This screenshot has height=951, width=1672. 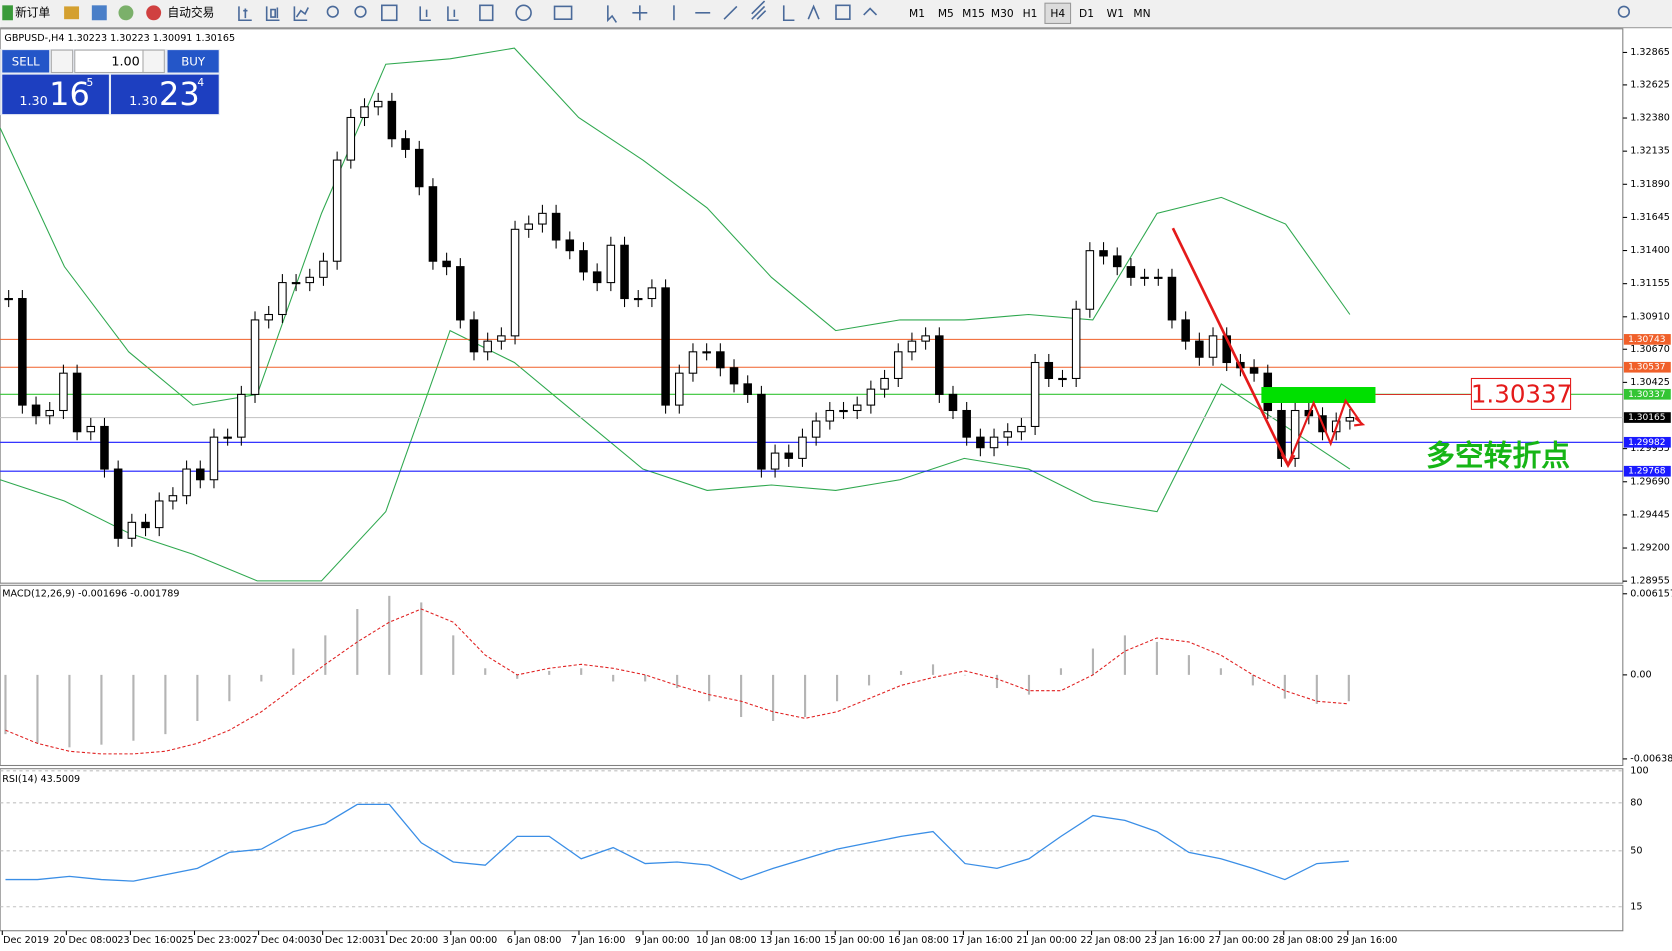 I want to click on x-tick-label: 30 Dec 12:00, so click(x=342, y=940).